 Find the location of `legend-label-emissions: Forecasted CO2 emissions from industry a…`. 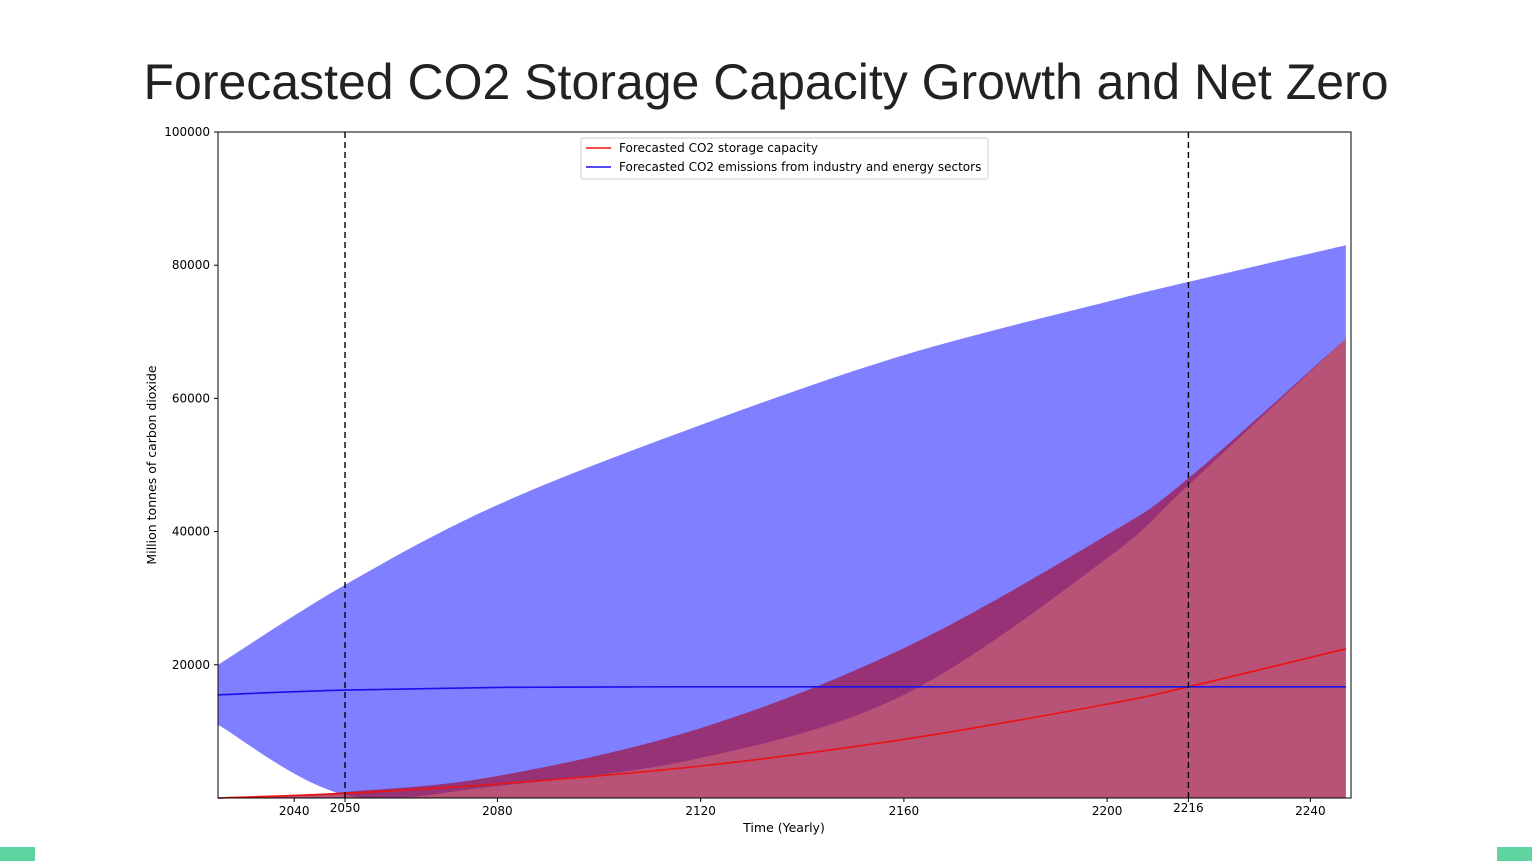

legend-label-emissions: Forecasted CO2 emissions from industry a… is located at coordinates (800, 167).